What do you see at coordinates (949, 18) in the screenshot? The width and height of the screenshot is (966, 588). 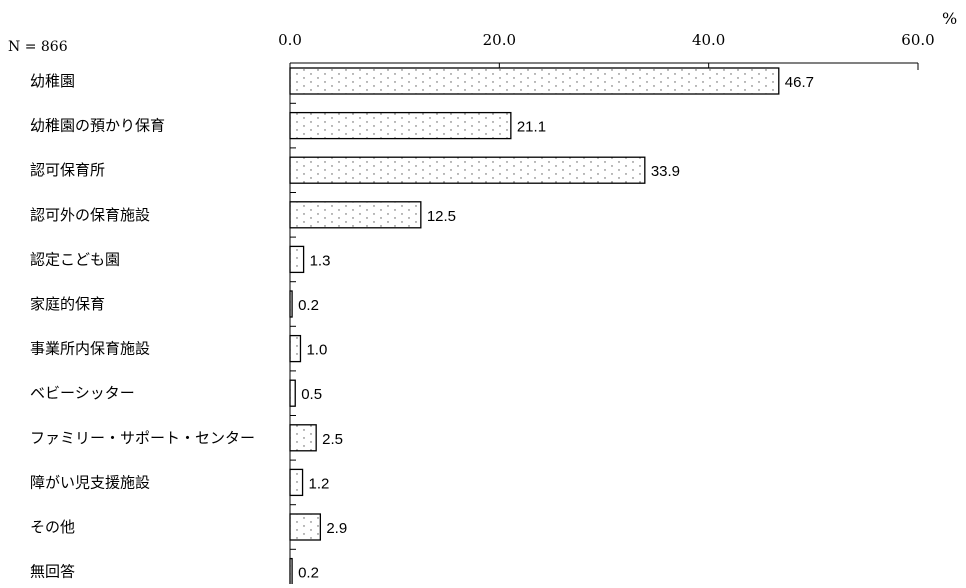 I see `unit-label: %` at bounding box center [949, 18].